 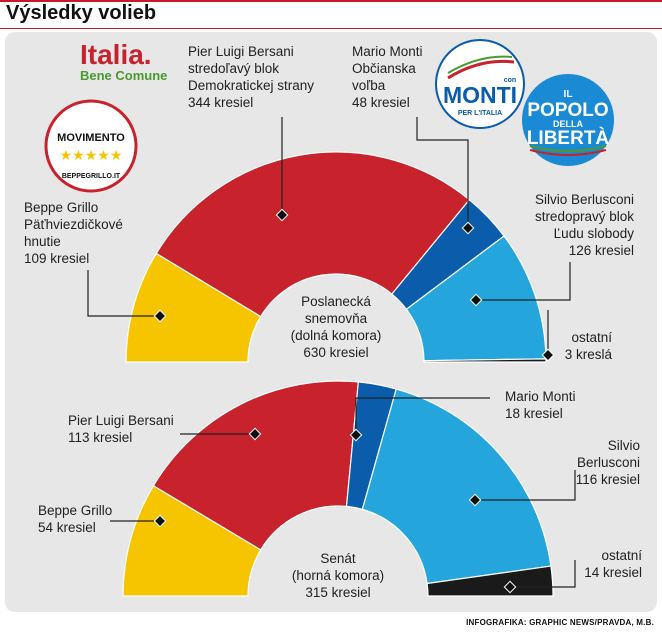 I want to click on pdl-logo-line1: IL, so click(x=568, y=94).